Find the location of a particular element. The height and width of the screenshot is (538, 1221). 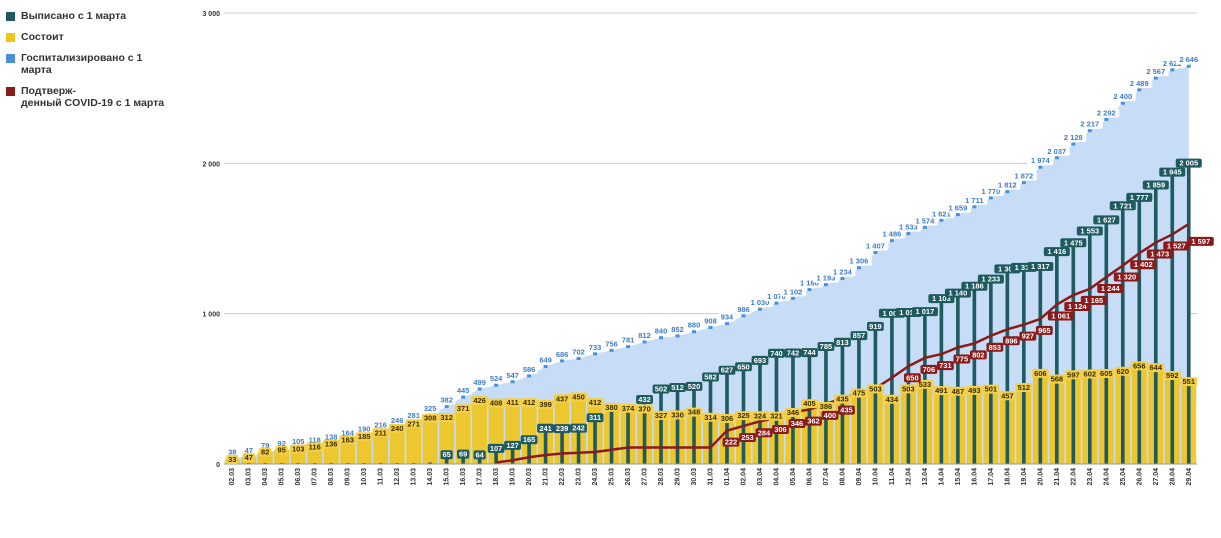

confirmed-data-label: 927 is located at coordinates (1028, 336).